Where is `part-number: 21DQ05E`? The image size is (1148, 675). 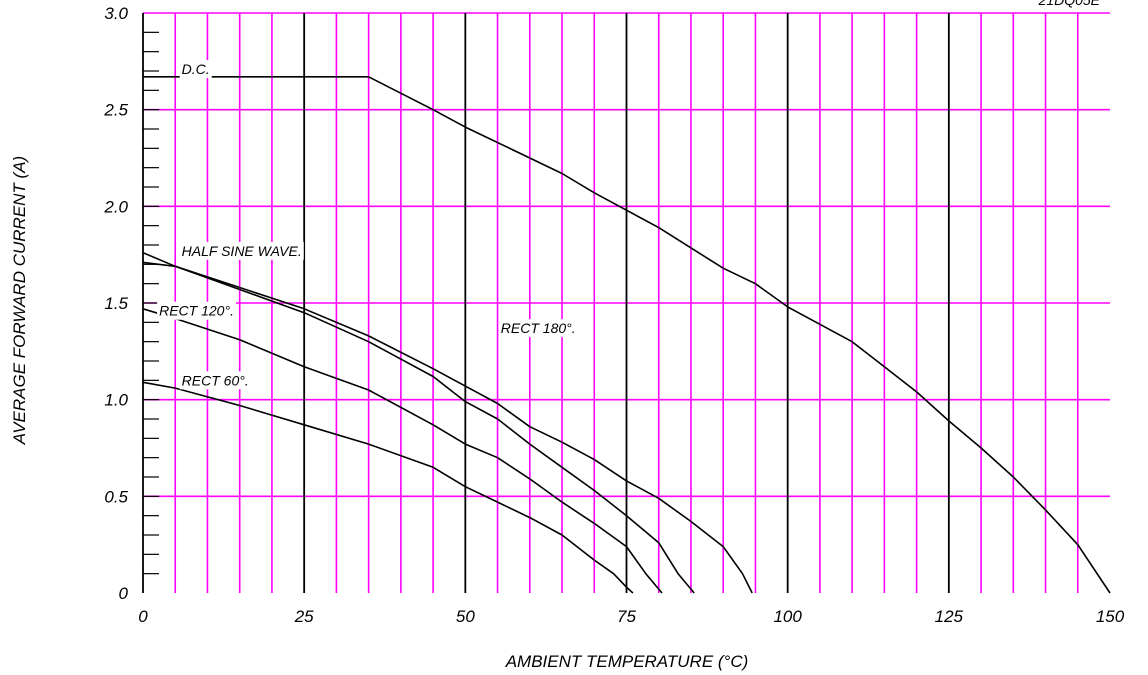
part-number: 21DQ05E is located at coordinates (1069, 4).